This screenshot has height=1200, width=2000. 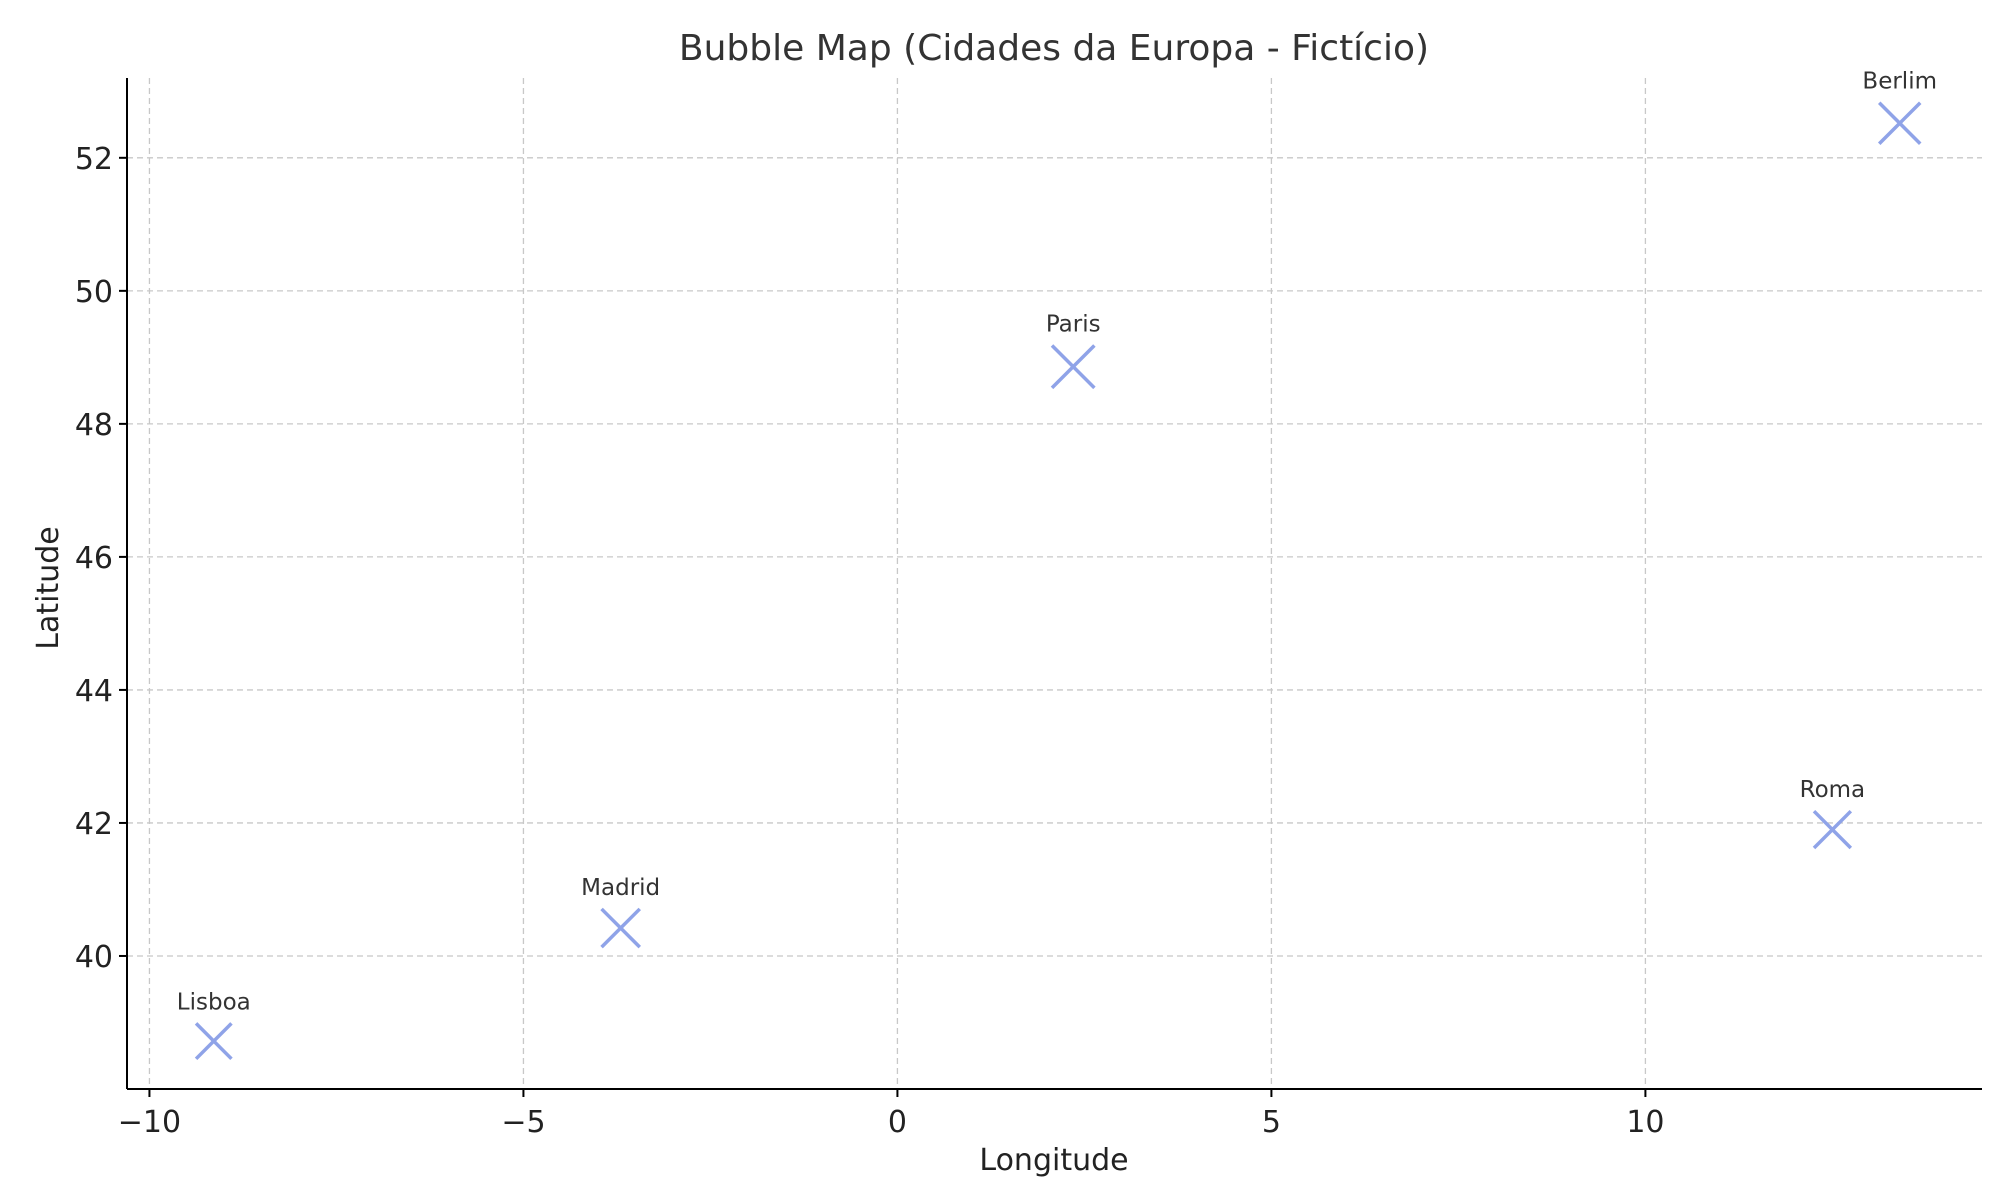 I want to click on city-label: Roma, so click(x=1833, y=790).